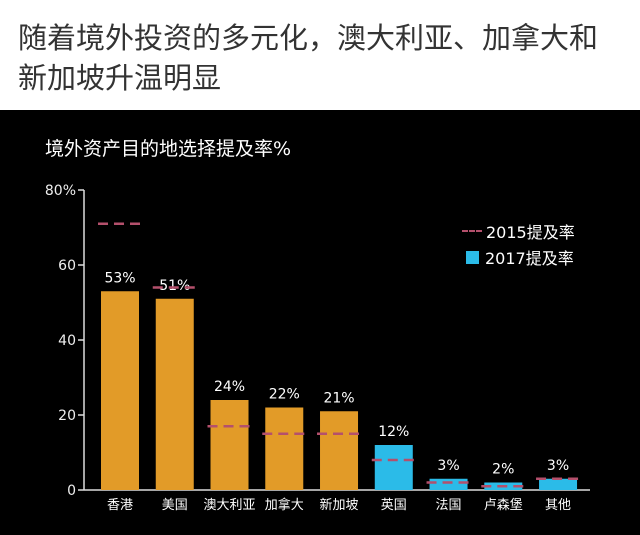 Image resolution: width=640 pixels, height=535 pixels. What do you see at coordinates (472, 257) in the screenshot?
I see `legend-swatch` at bounding box center [472, 257].